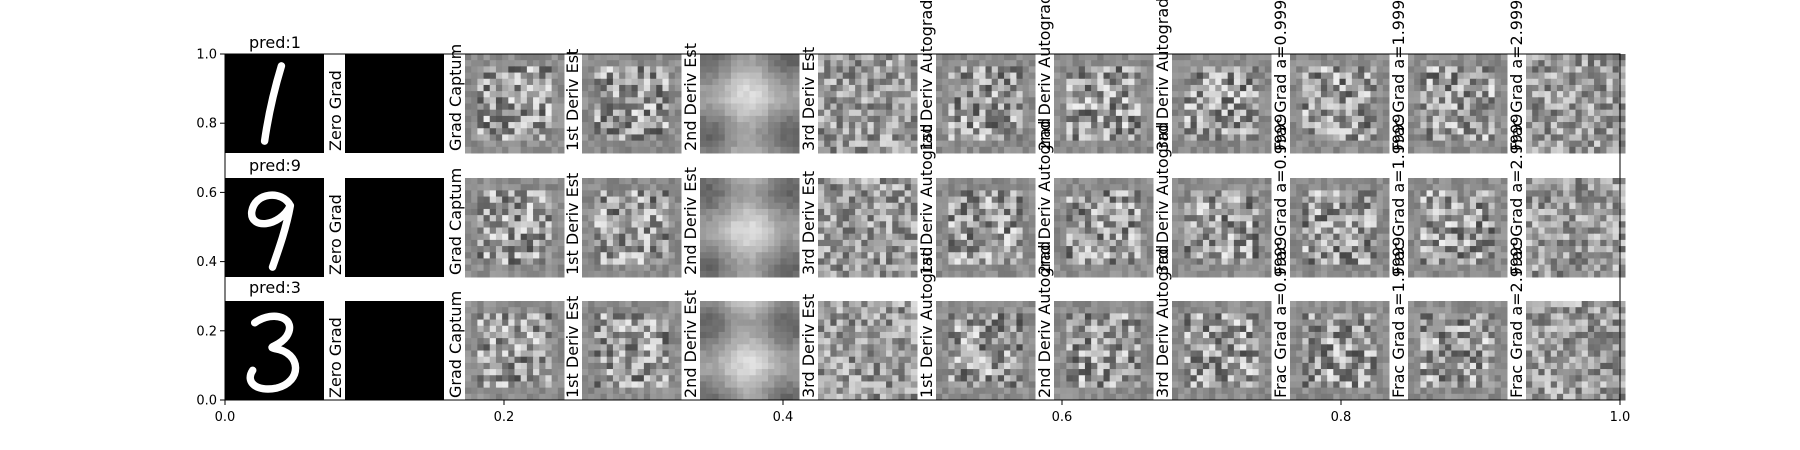 The width and height of the screenshot is (1800, 450). I want to click on pred-label: pred:9, so click(275, 165).